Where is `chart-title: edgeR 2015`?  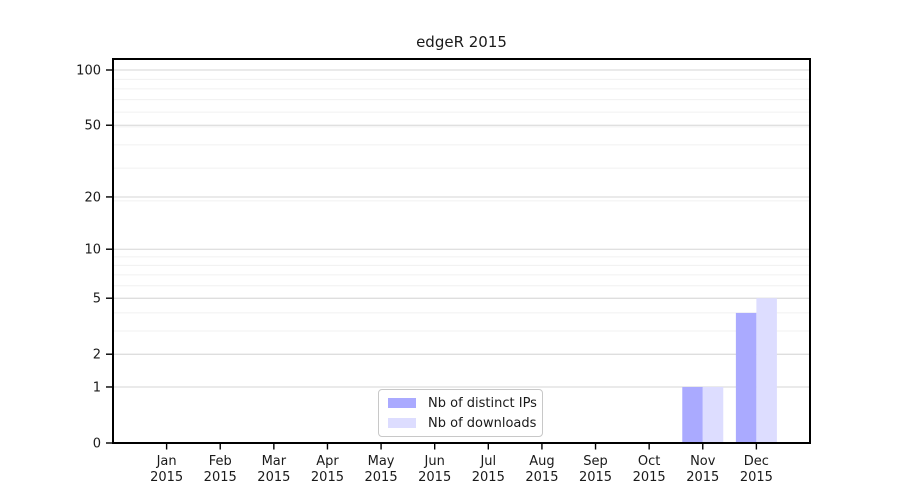
chart-title: edgeR 2015 is located at coordinates (461, 42).